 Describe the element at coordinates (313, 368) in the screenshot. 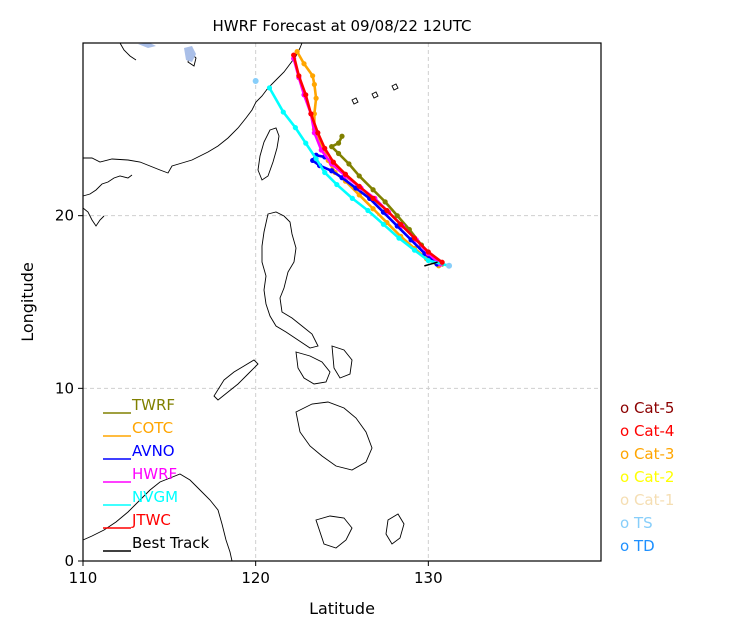

I see `visayas-outline` at that location.